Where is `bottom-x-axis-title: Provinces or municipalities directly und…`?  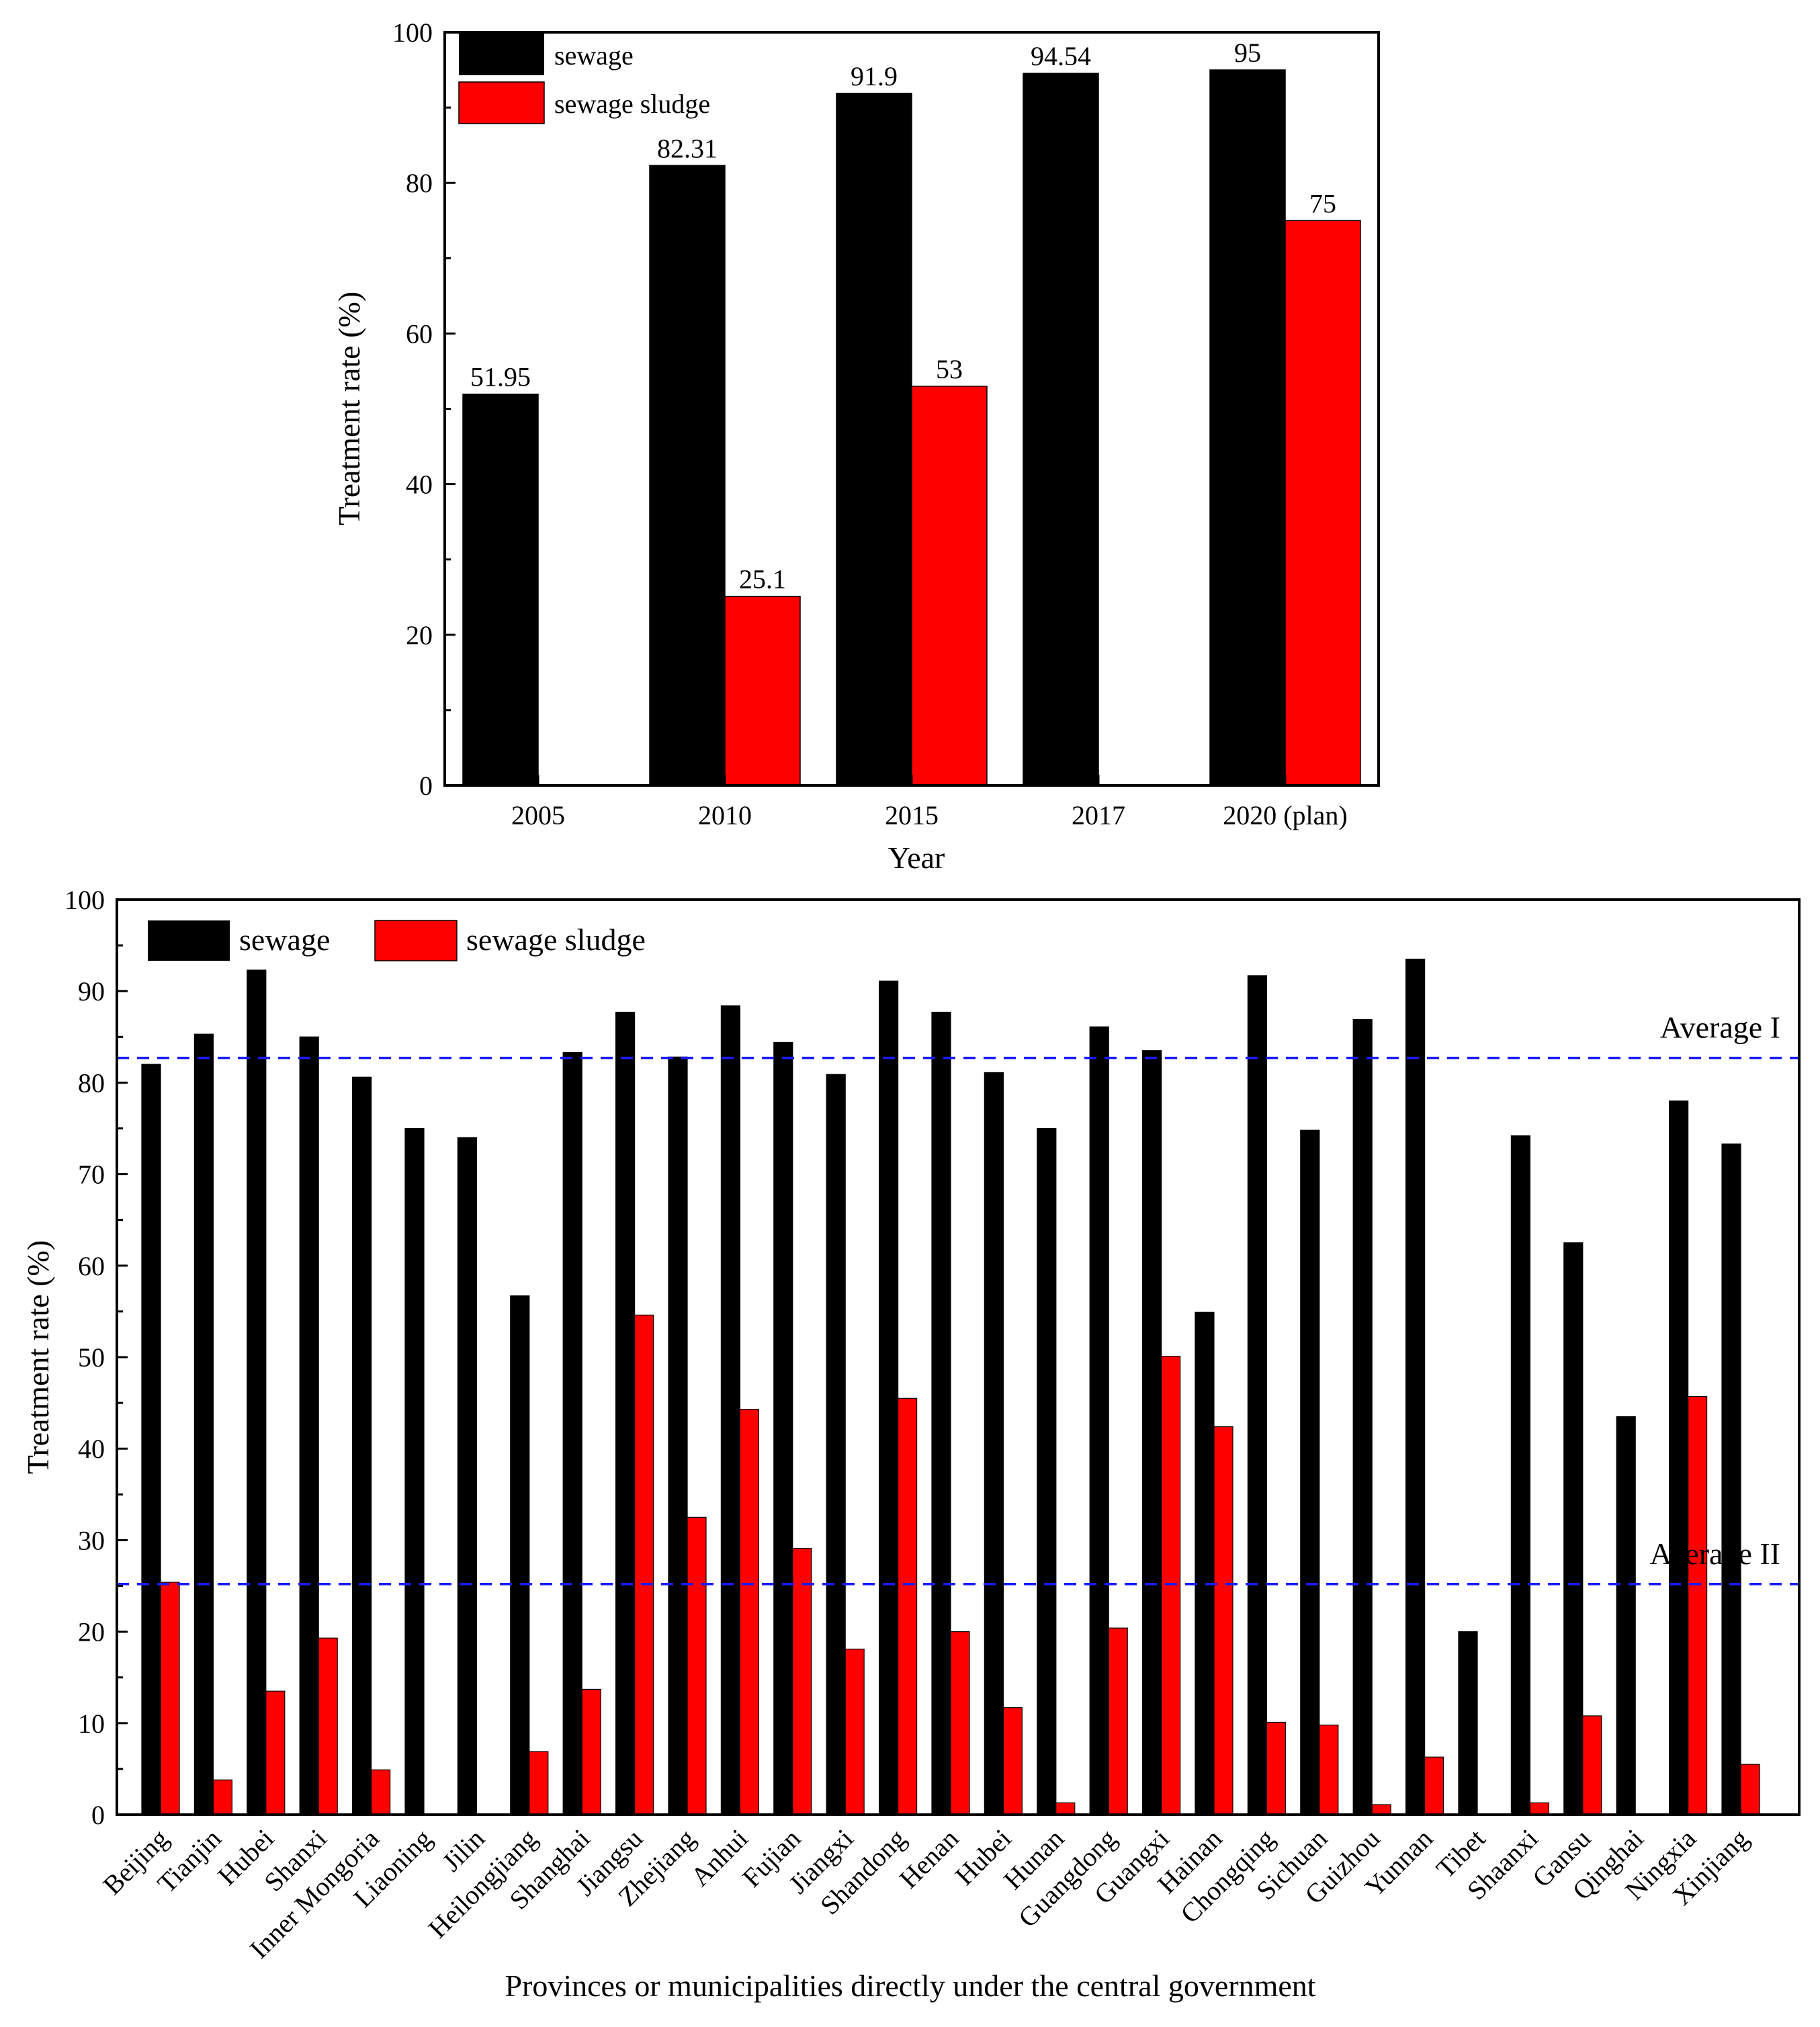
bottom-x-axis-title: Provinces or municipalities directly und… is located at coordinates (910, 1986).